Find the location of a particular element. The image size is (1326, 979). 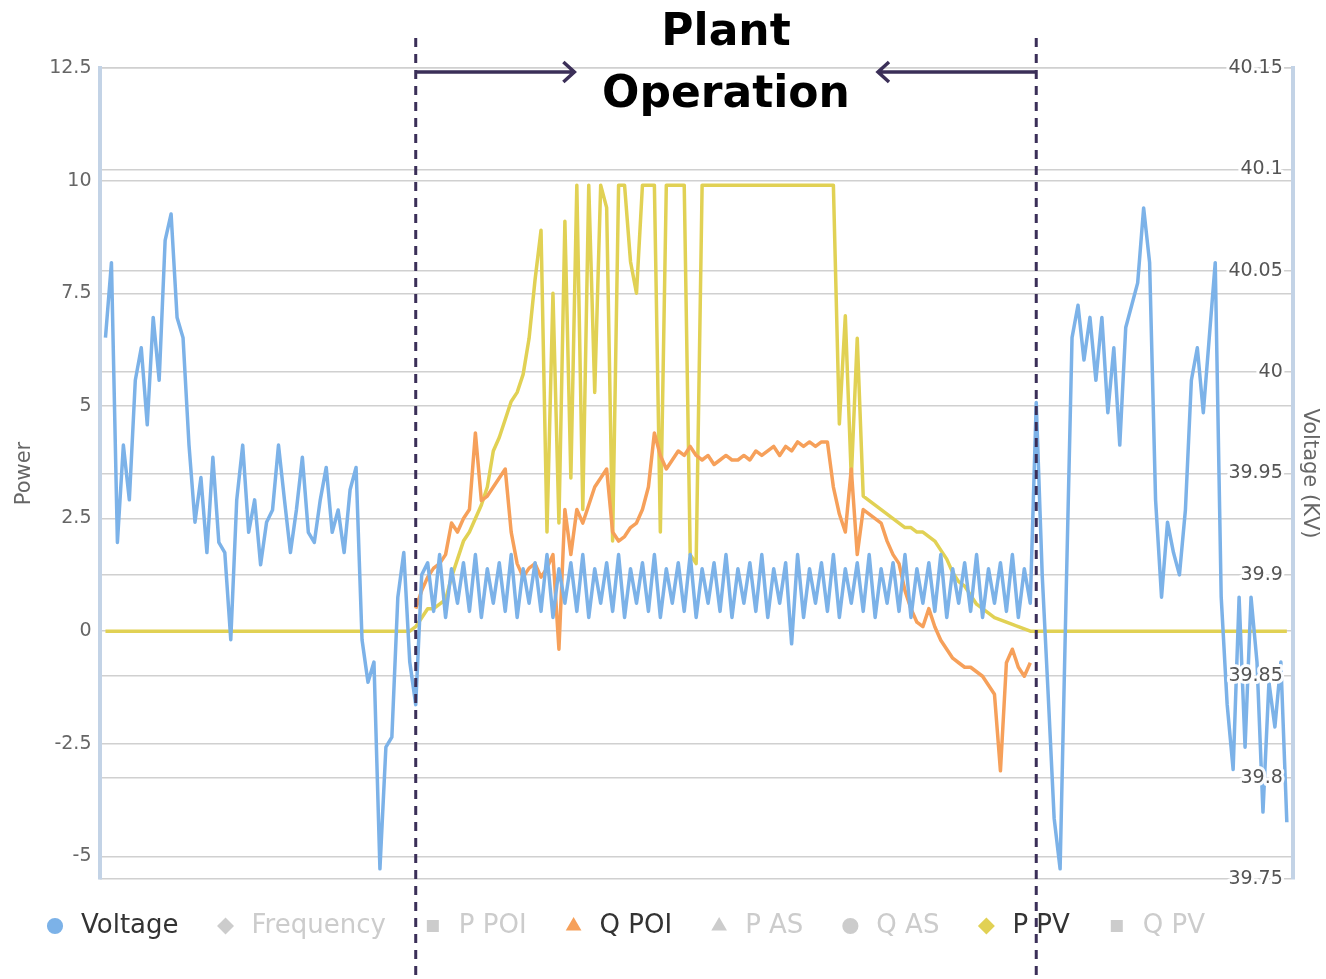

y2-tick-label: 40.1 is located at coordinates (1261, 167).